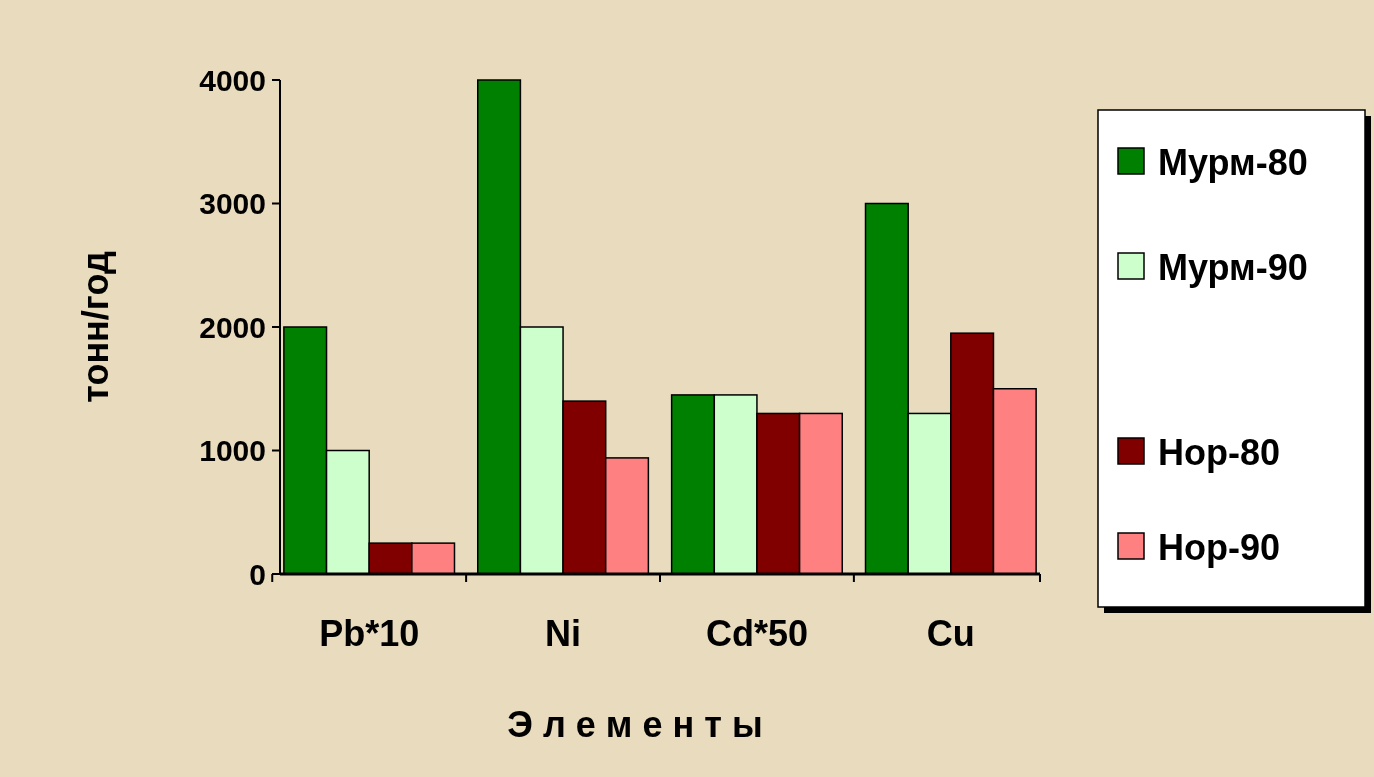 Image resolution: width=1374 pixels, height=777 pixels. What do you see at coordinates (950, 633) in the screenshot?
I see `x-tick-label: Cu` at bounding box center [950, 633].